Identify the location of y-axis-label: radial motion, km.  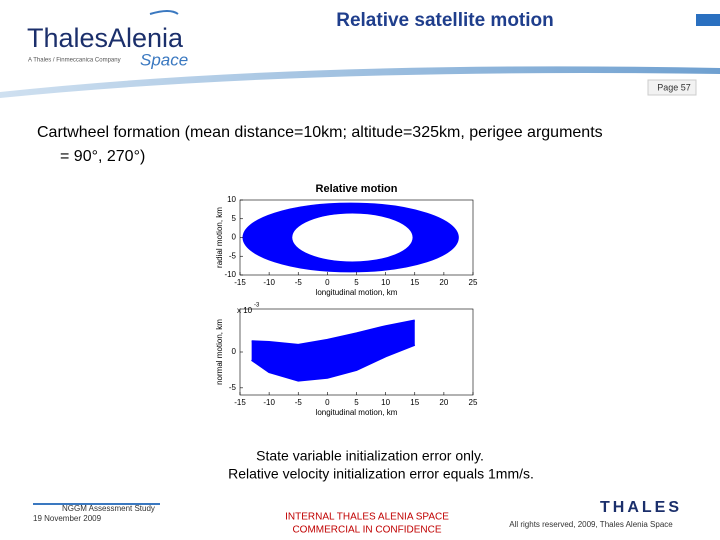
(219, 237).